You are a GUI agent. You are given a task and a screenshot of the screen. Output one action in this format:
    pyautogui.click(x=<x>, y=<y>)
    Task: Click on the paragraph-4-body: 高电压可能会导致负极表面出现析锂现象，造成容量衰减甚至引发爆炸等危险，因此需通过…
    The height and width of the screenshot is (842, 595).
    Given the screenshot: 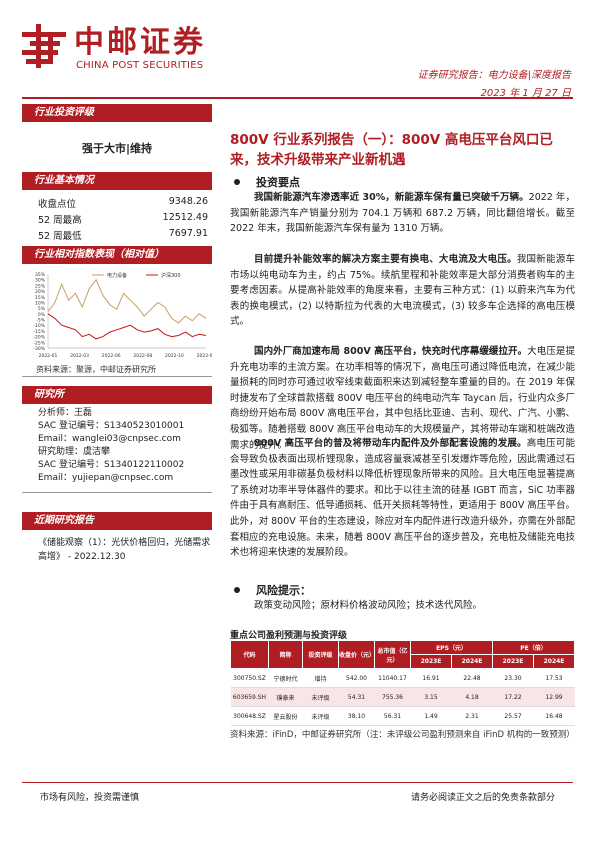 What is the action you would take?
    pyautogui.click(x=402, y=498)
    